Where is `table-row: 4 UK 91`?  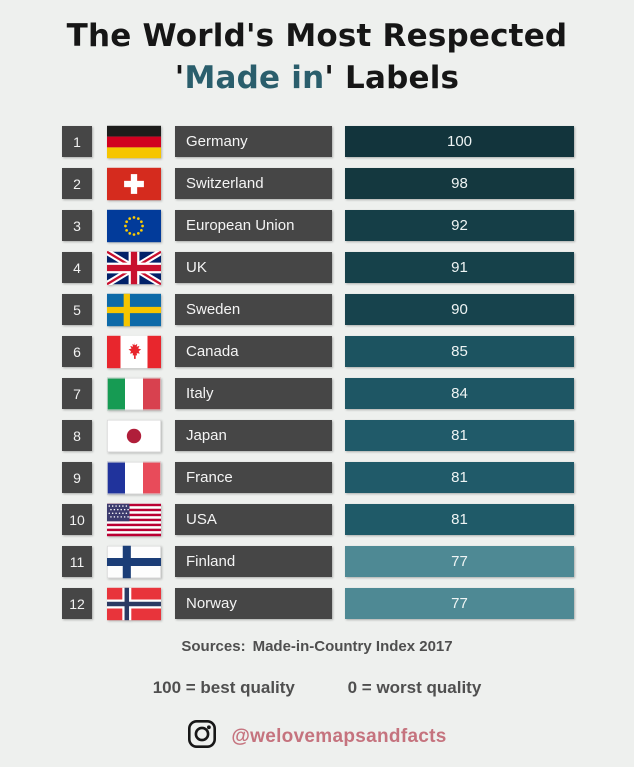 table-row: 4 UK 91 is located at coordinates (318, 267).